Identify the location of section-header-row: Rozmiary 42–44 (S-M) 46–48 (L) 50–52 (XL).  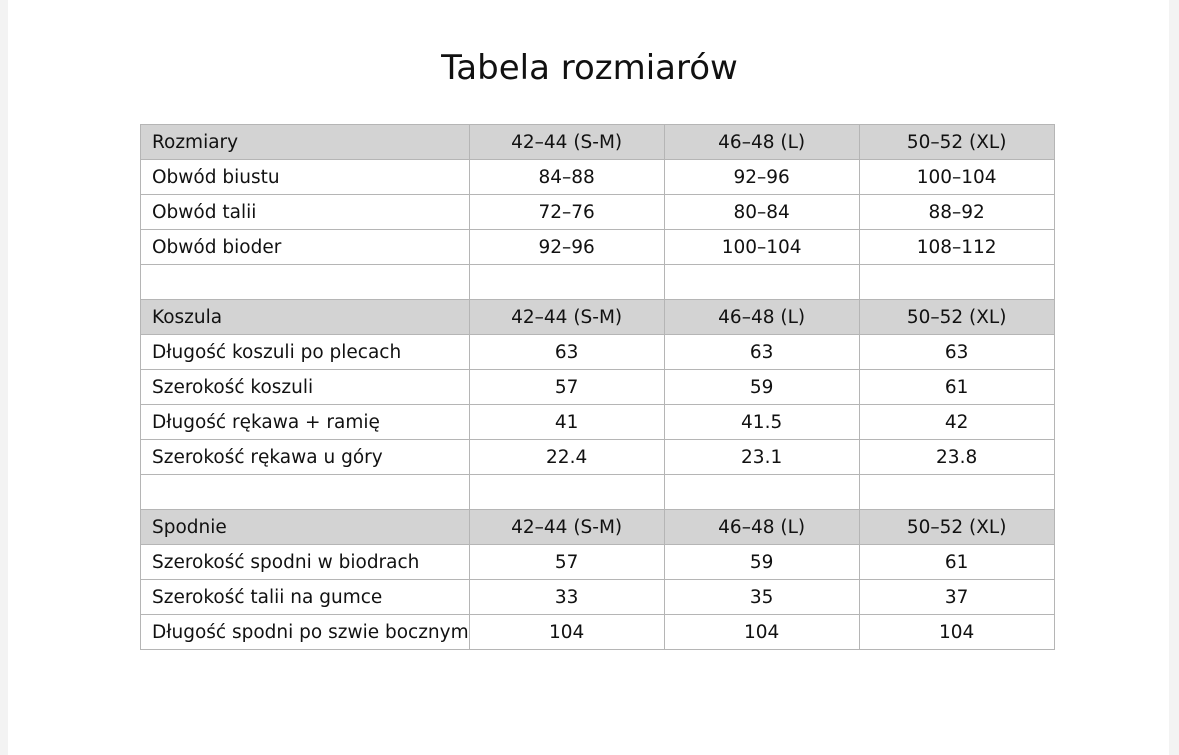
(597, 142).